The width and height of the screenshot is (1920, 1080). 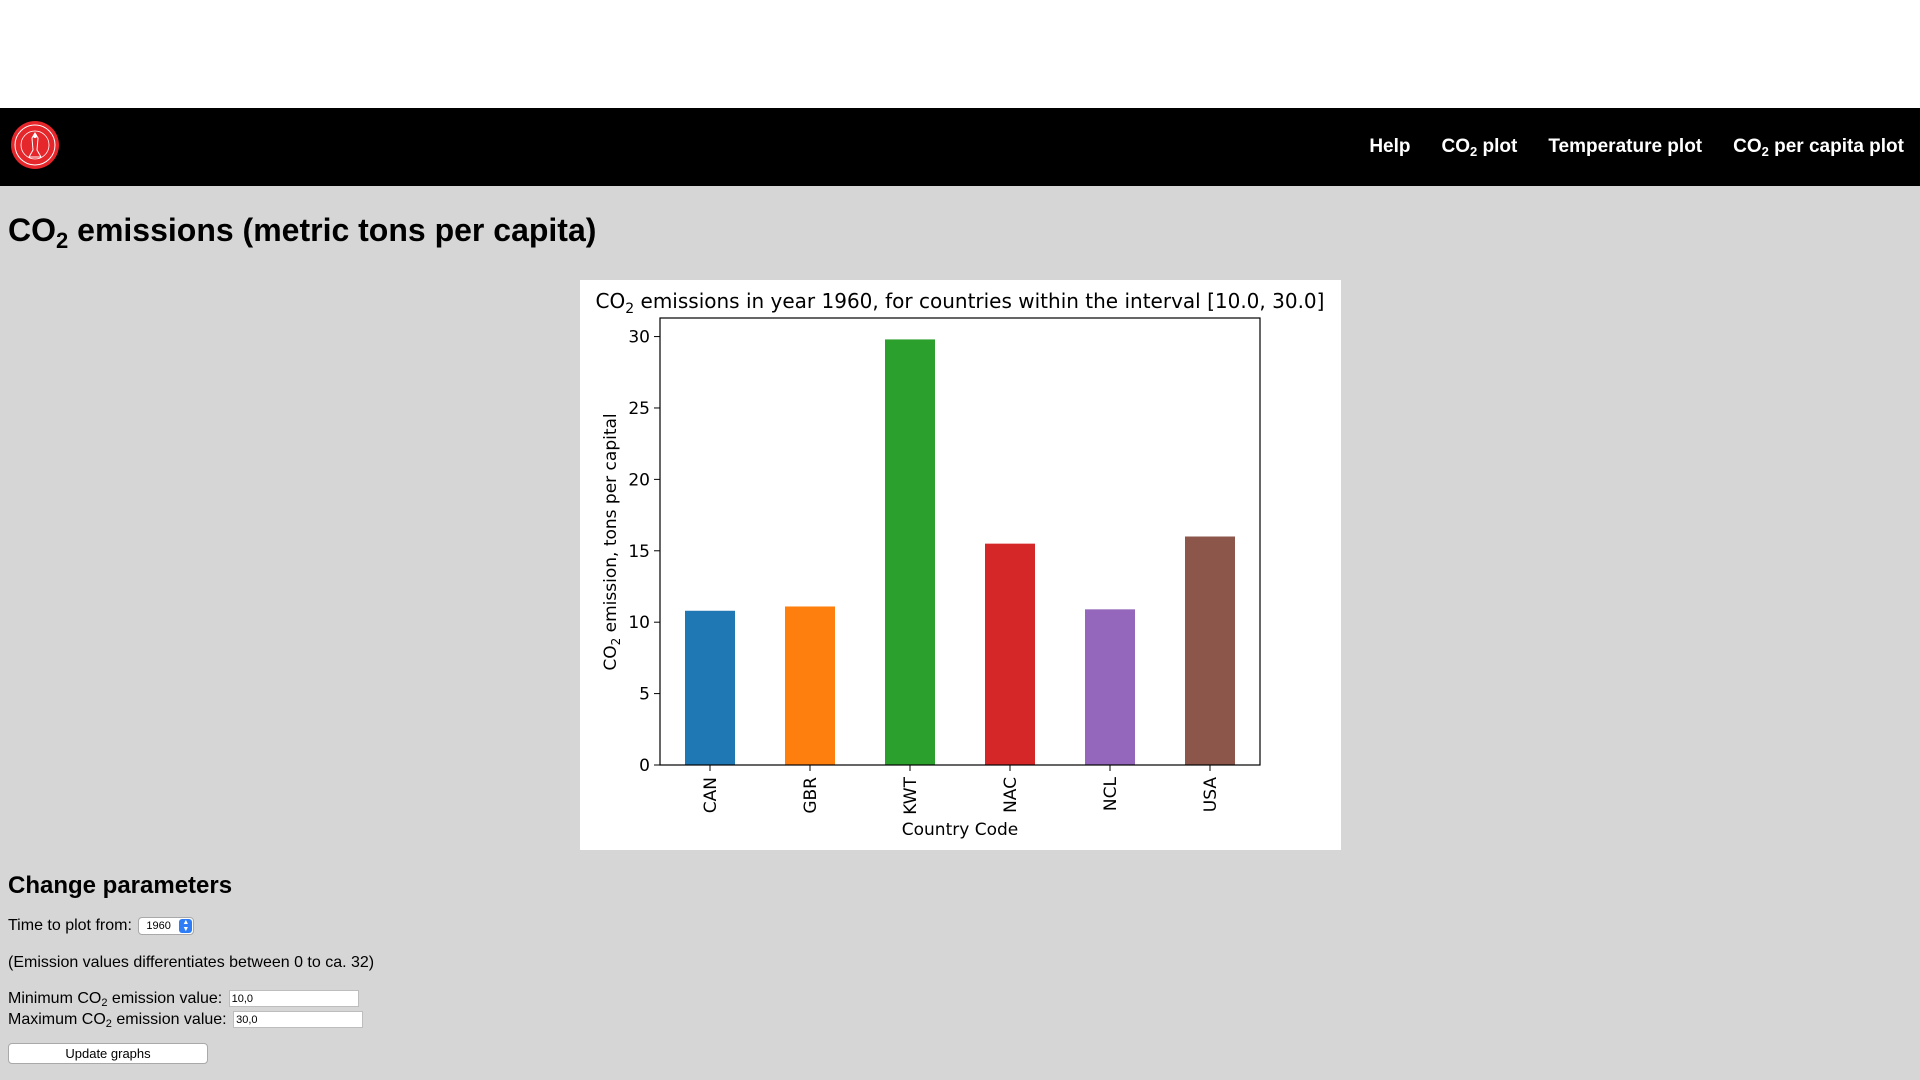 I want to click on nav-temperature-plot-link: Temperature plot, so click(x=1625, y=147).